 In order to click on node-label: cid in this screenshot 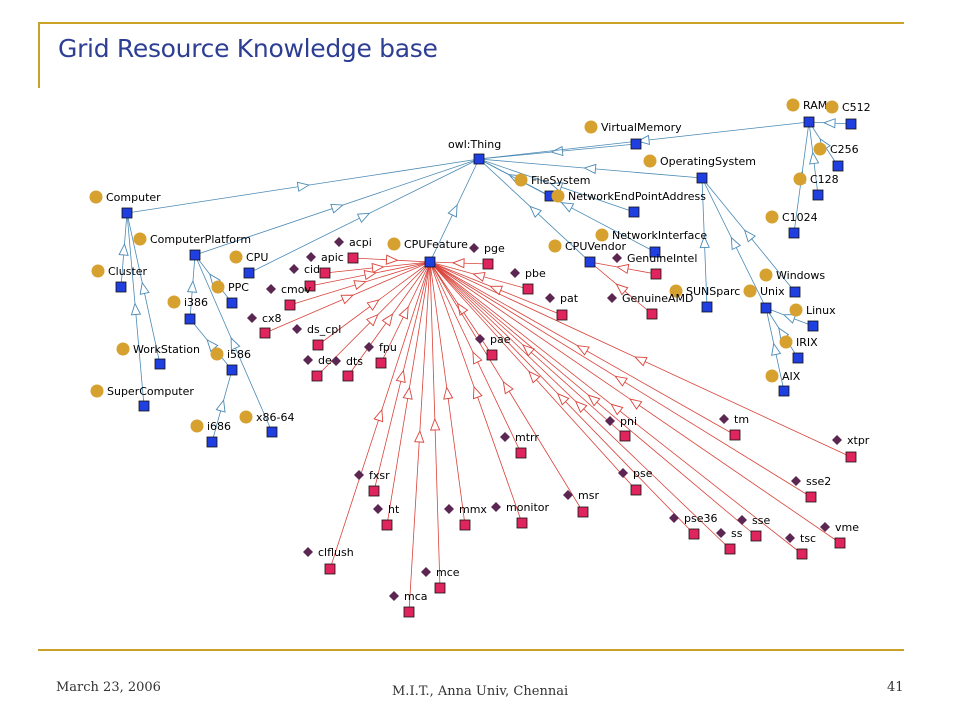, I will do `click(312, 269)`.